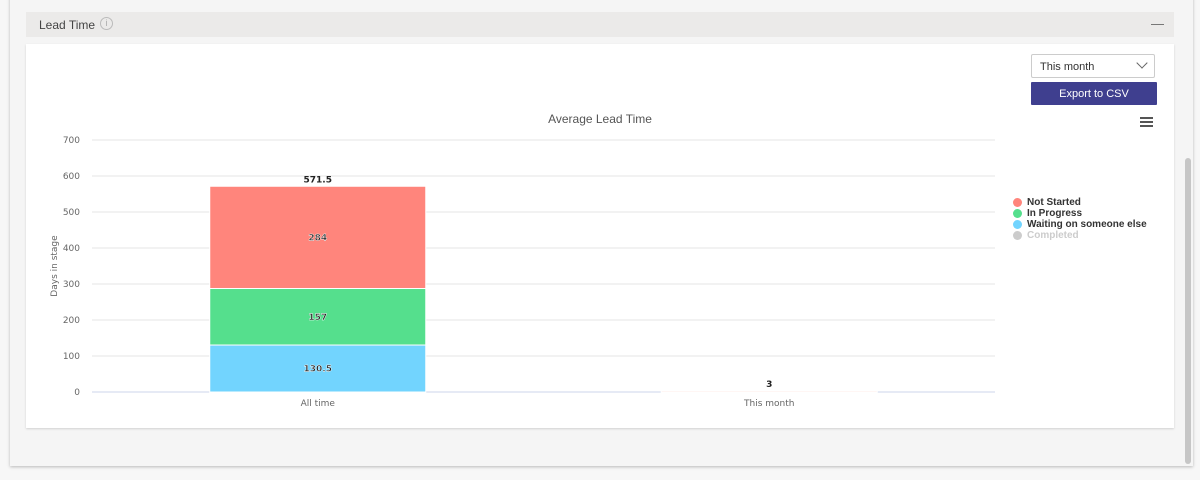  I want to click on panel-header: Lead Time i, so click(600, 24).